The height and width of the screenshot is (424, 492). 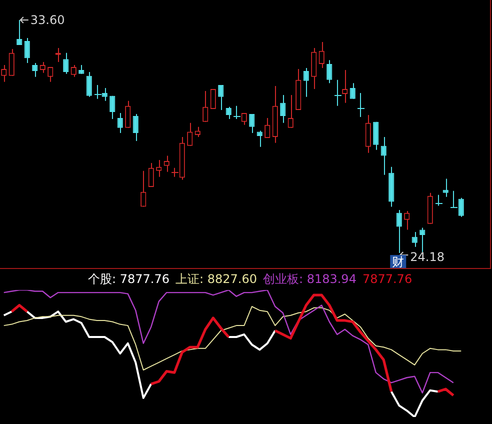 What do you see at coordinates (216, 279) in the screenshot?
I see `text: 上证: 8827.60` at bounding box center [216, 279].